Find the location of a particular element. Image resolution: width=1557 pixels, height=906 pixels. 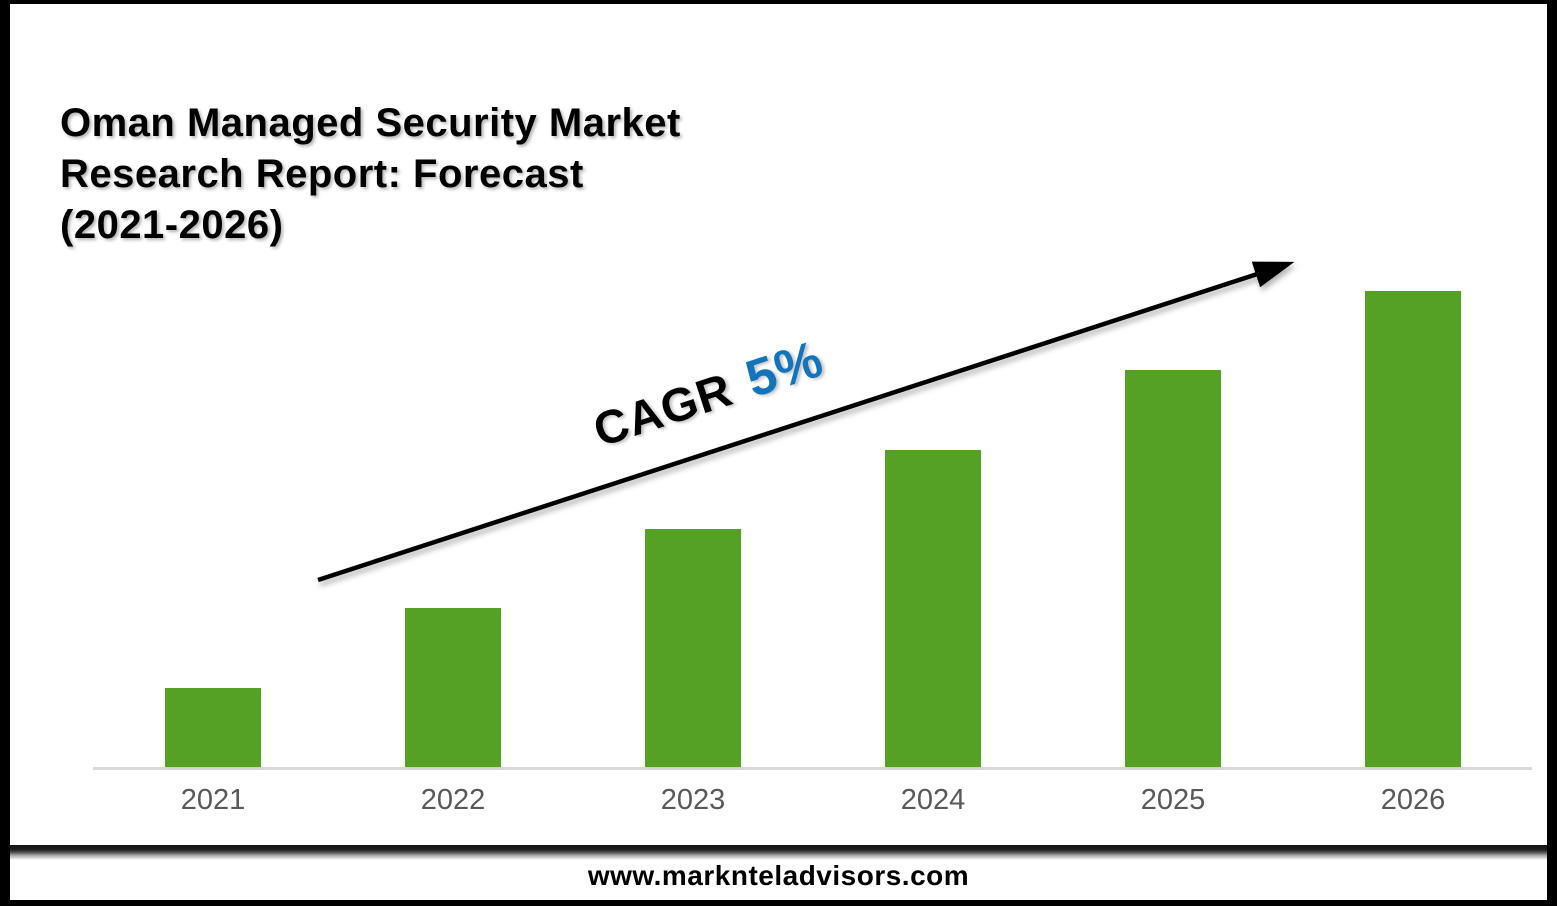

x-axis-label-2026: 2026 is located at coordinates (1413, 800).